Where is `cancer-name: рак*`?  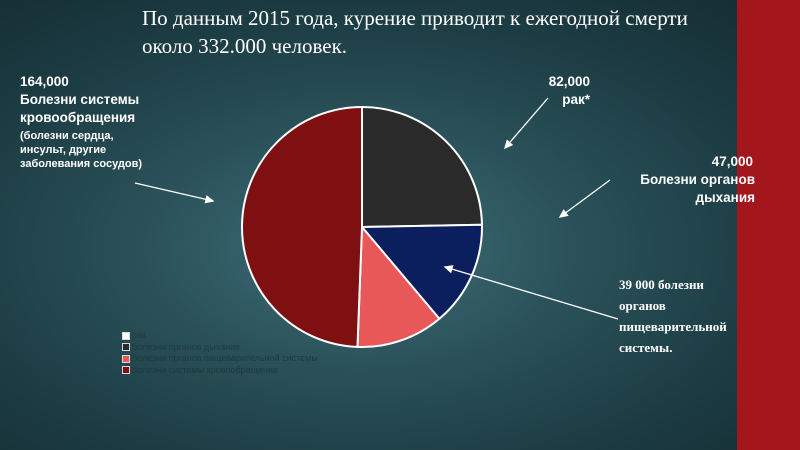
cancer-name: рак* is located at coordinates (576, 99).